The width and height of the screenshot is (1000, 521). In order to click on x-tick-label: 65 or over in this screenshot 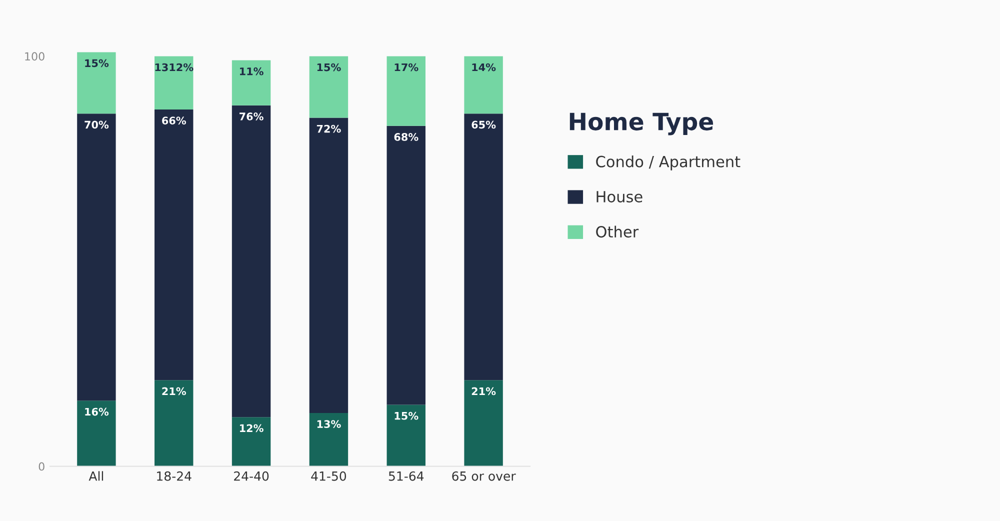, I will do `click(484, 476)`.